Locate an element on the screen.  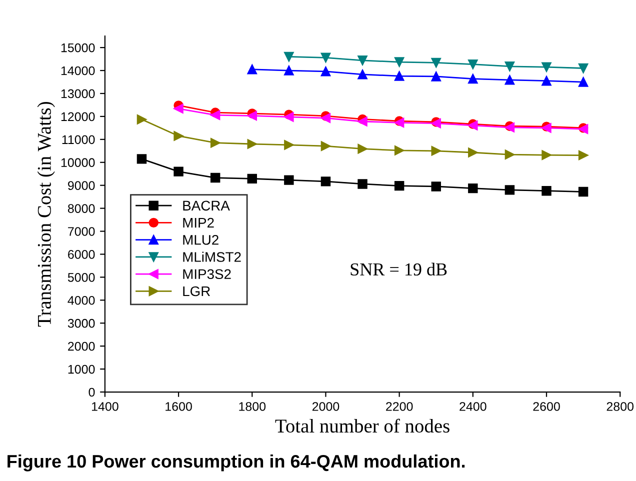
caption: Figure 10 Power consumption in 64-QAM modulation. is located at coordinates (236, 463).